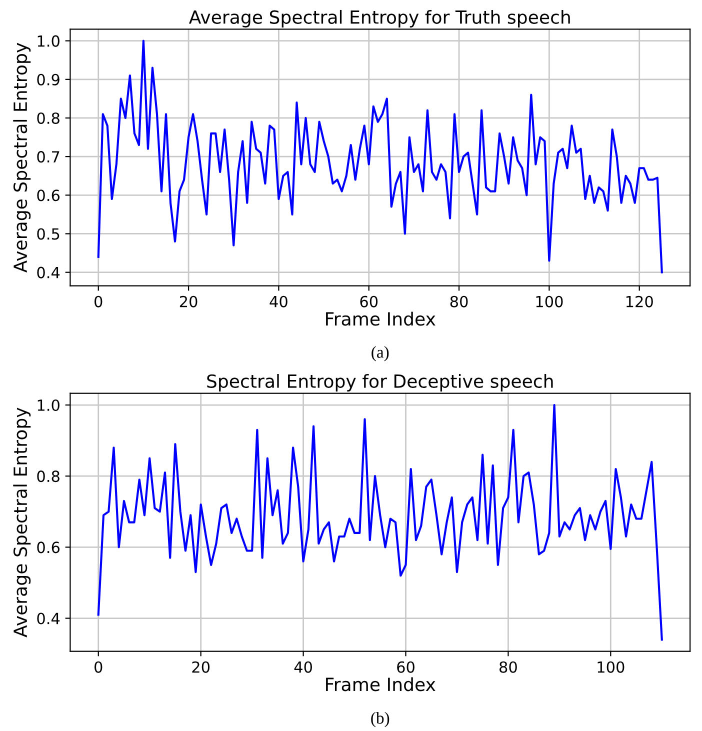  Describe the element at coordinates (380, 720) in the screenshot. I see `text: (b)` at that location.